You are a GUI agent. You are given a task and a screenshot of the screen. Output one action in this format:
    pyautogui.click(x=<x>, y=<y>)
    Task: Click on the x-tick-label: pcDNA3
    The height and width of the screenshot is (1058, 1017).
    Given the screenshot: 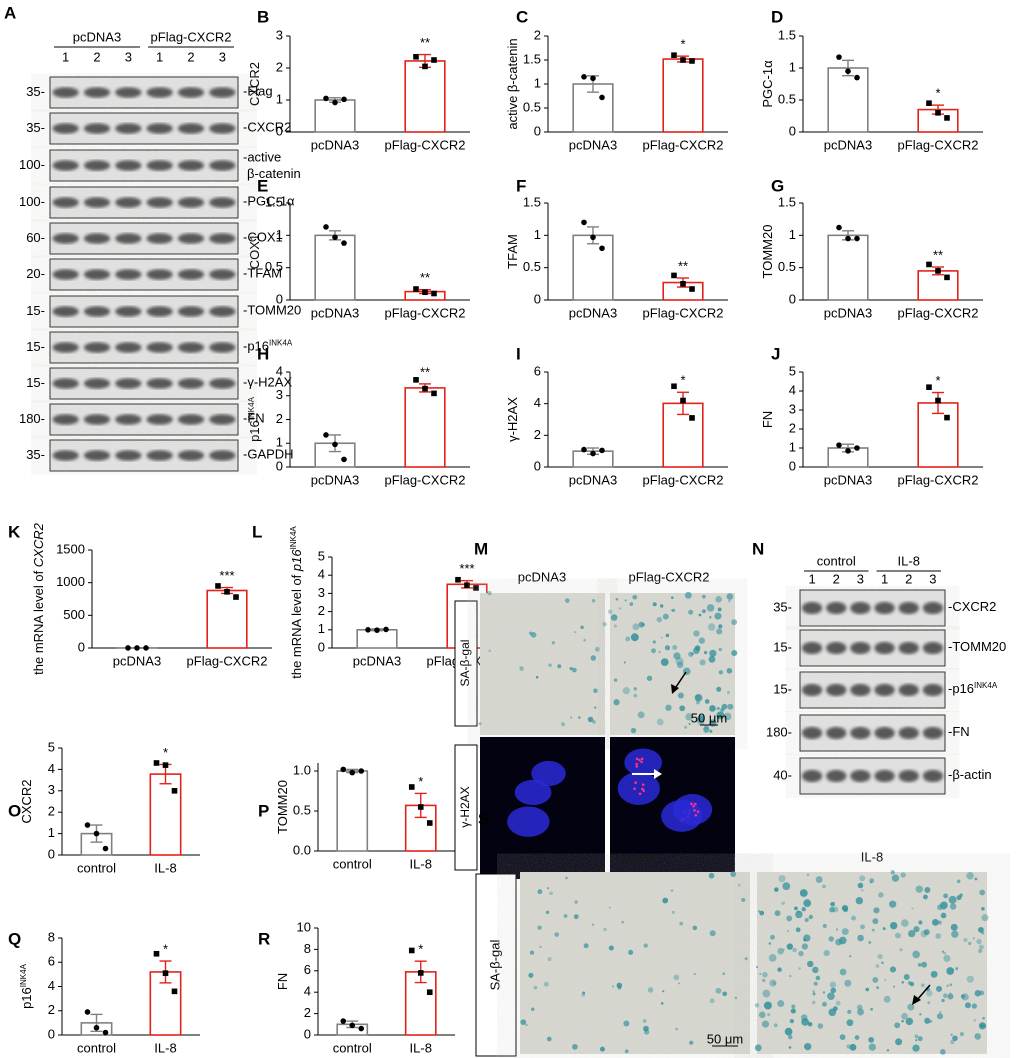 What is the action you would take?
    pyautogui.click(x=848, y=312)
    